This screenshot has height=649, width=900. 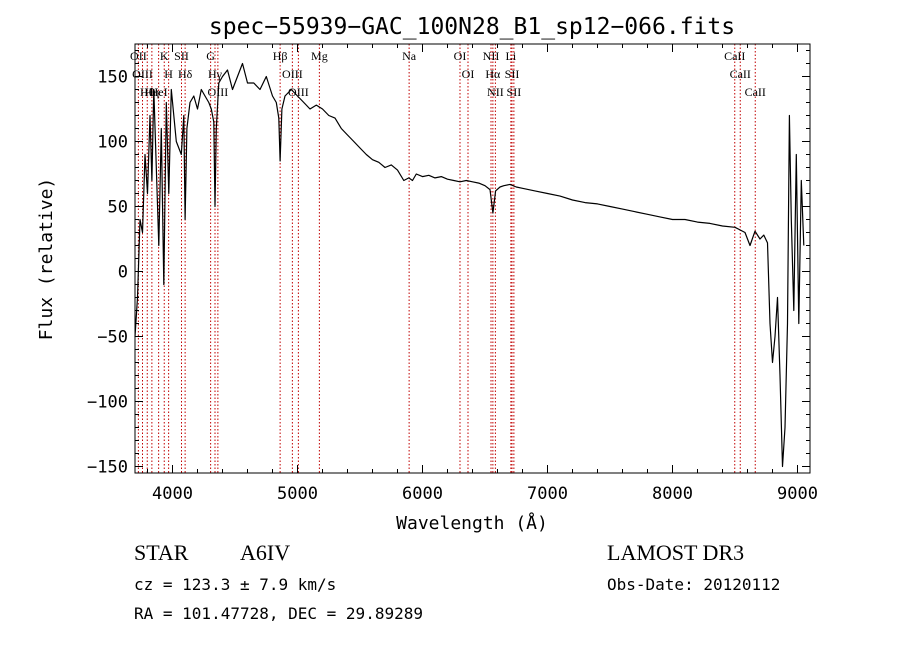 I want to click on y-tick-label: −50, so click(x=112, y=338).